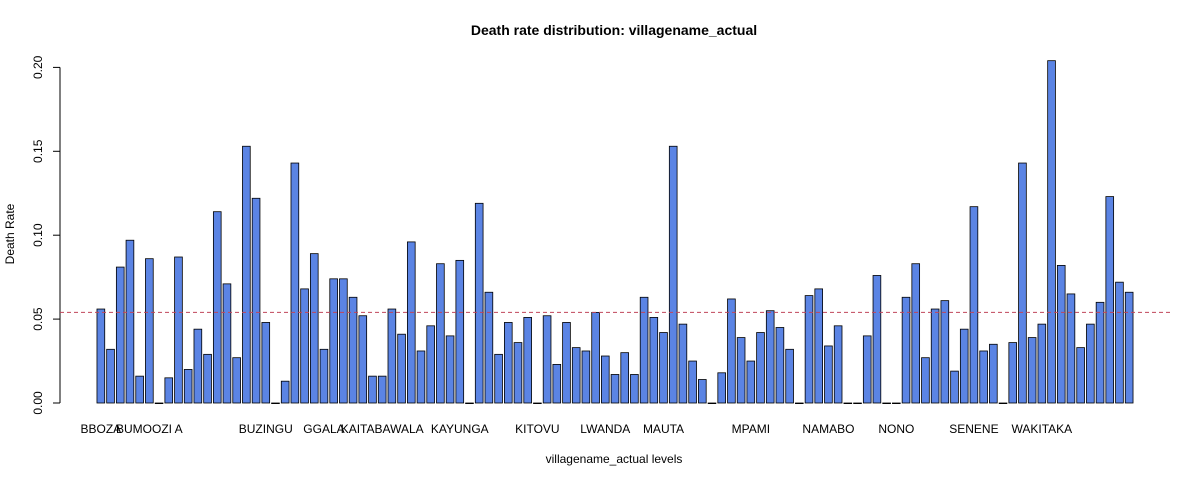  What do you see at coordinates (38, 67) in the screenshot?
I see `y-tick-label: 0.20` at bounding box center [38, 67].